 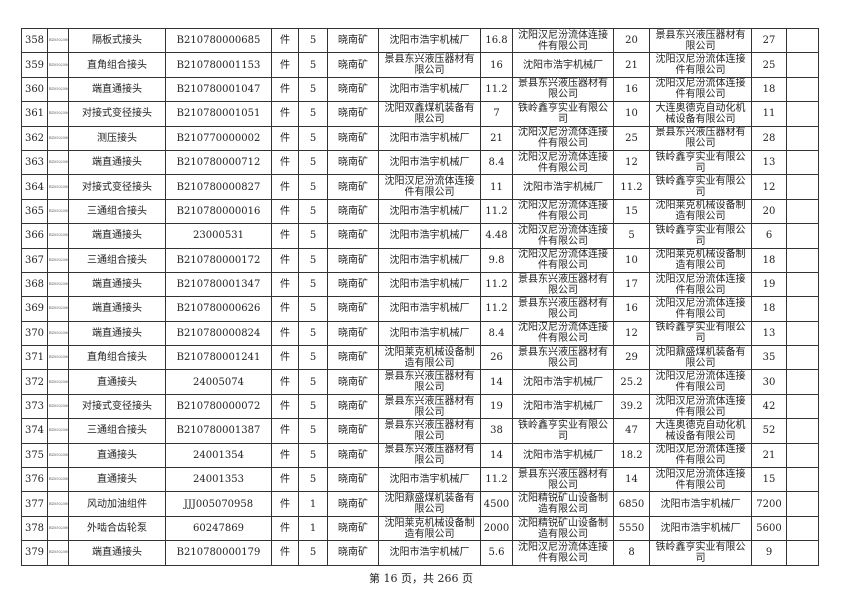 I want to click on supplier-3: 沈阳莱克机械设备制造有限公司, so click(x=700, y=211).